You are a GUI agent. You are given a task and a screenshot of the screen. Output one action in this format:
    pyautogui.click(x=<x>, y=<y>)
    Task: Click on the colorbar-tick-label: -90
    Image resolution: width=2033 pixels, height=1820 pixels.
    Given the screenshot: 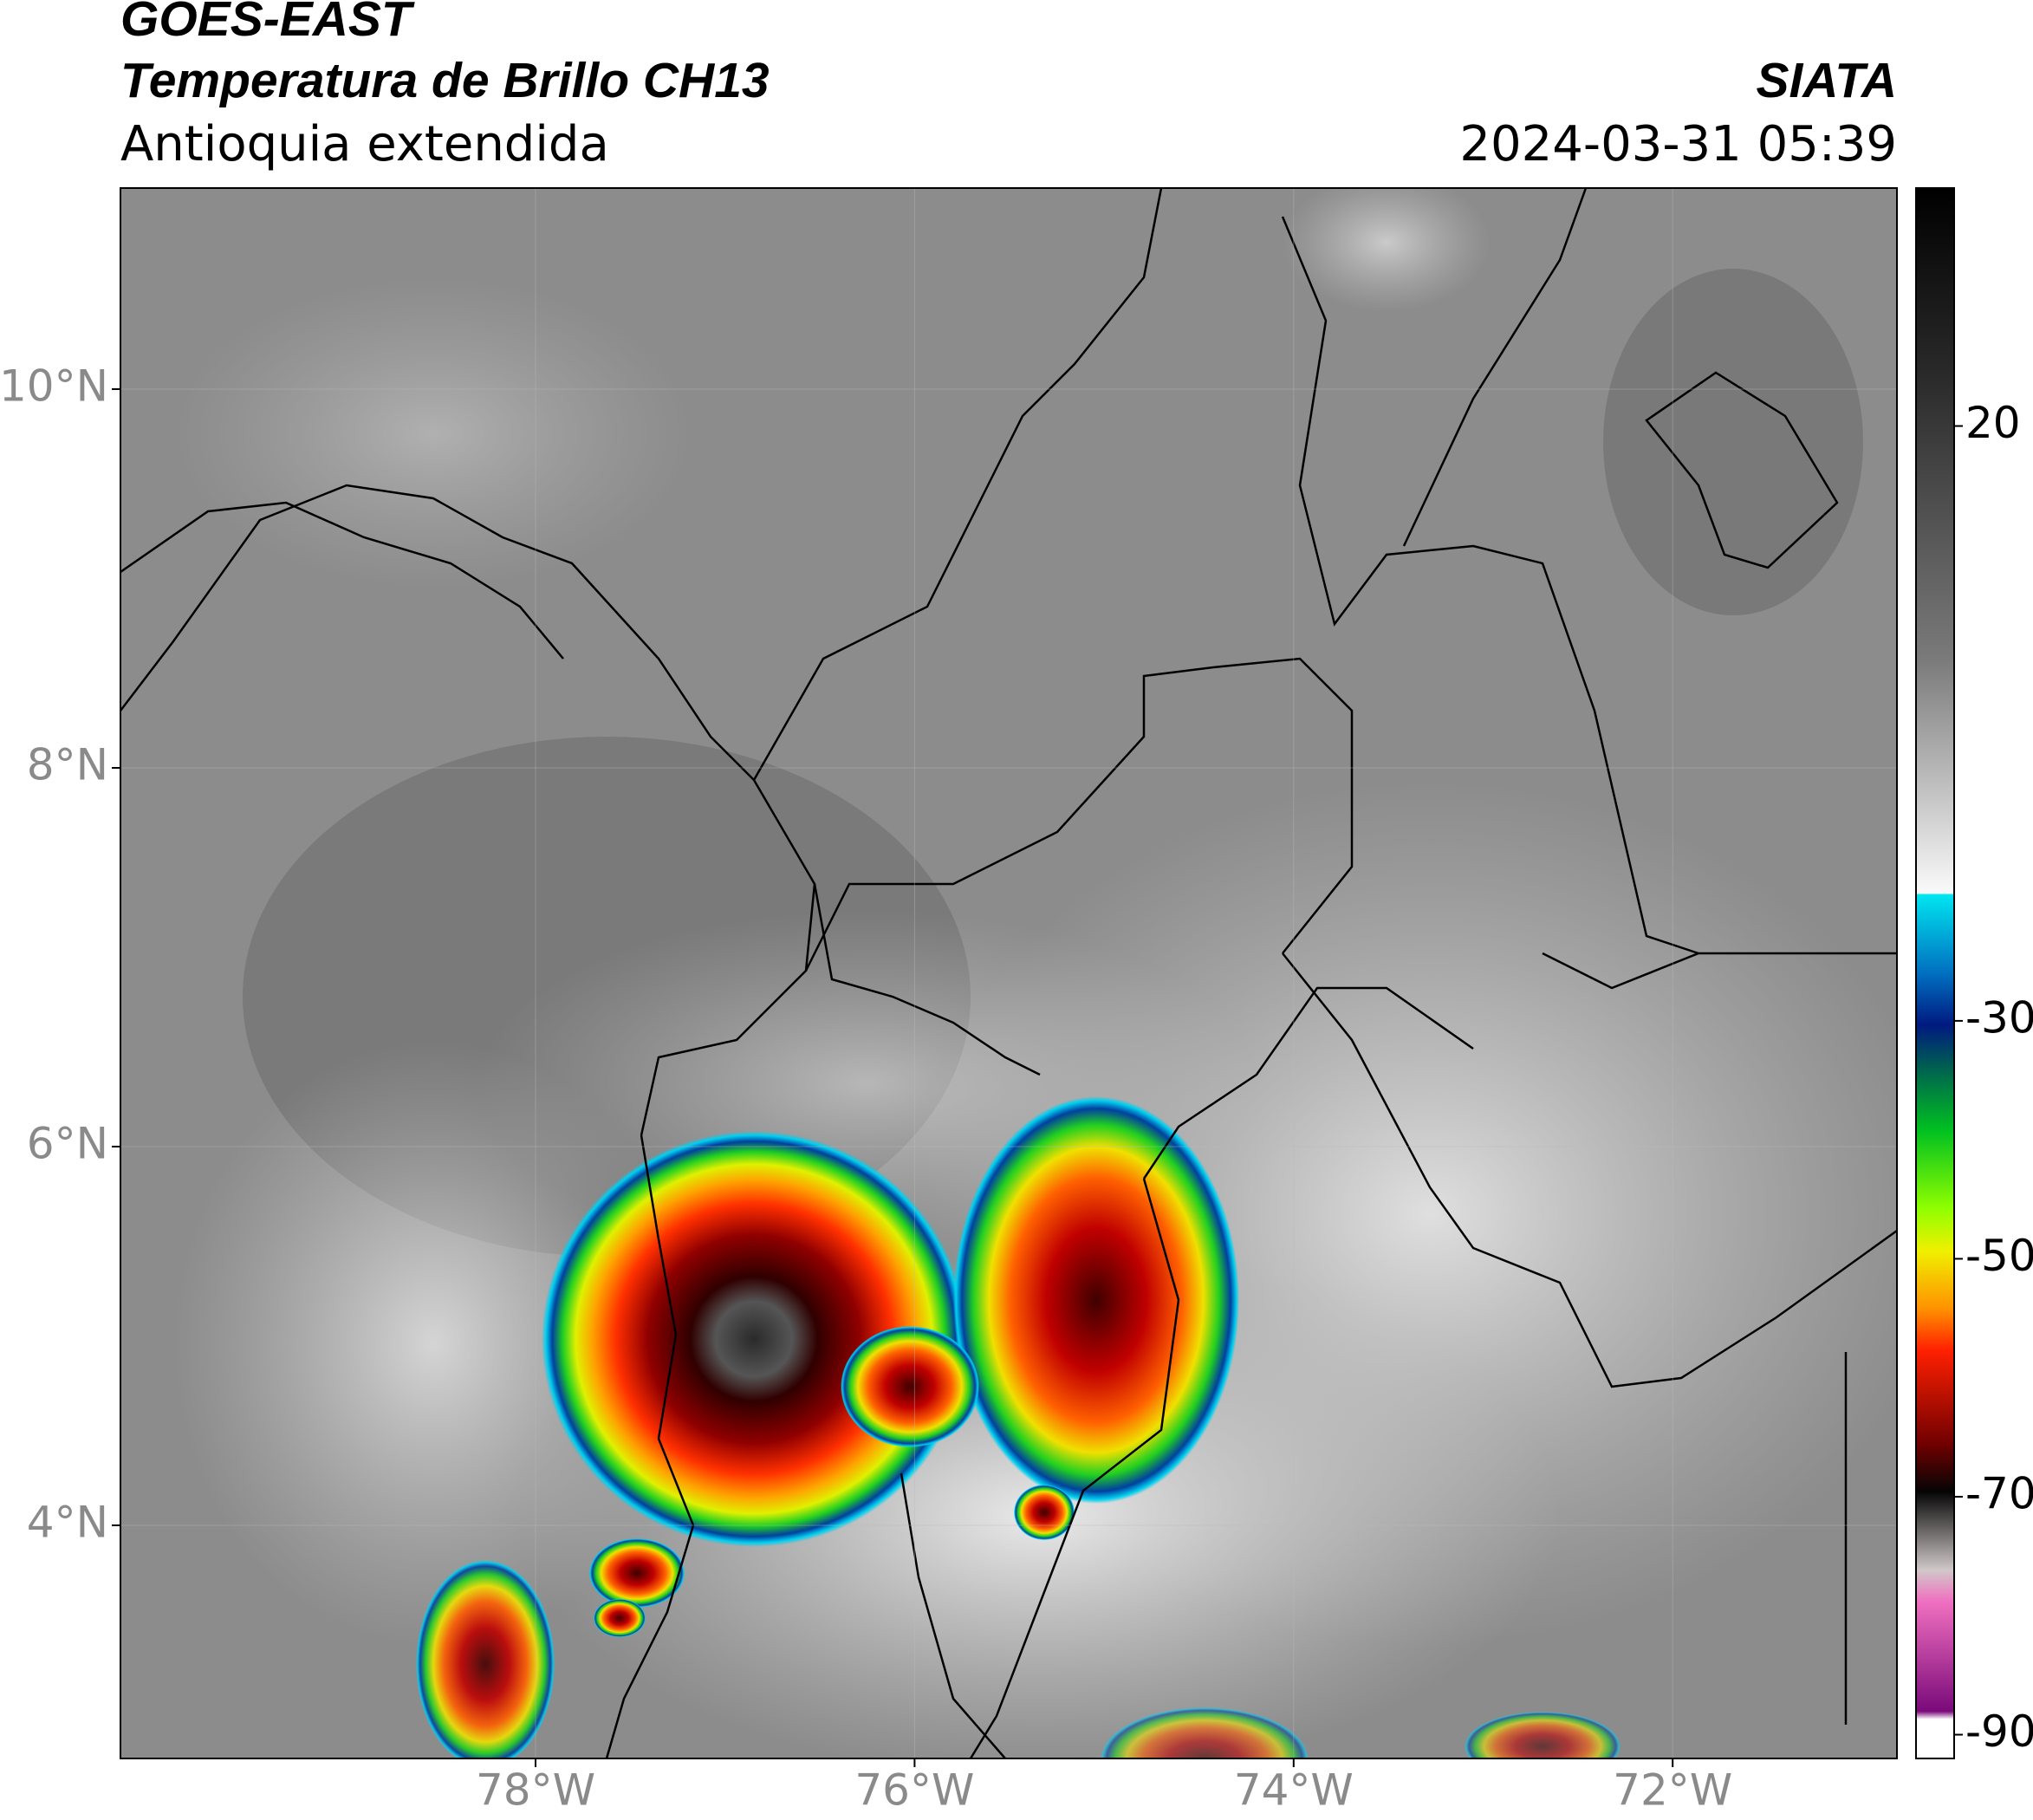 What is the action you would take?
    pyautogui.click(x=1999, y=1731)
    